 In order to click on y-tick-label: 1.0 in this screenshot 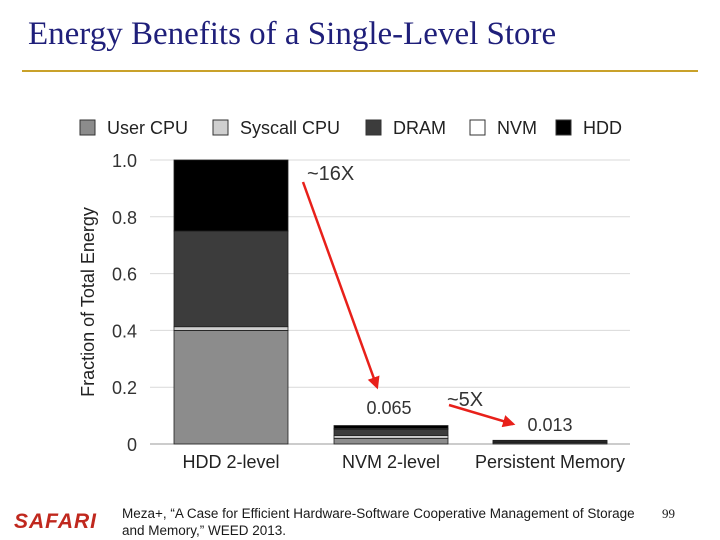, I will do `click(124, 161)`.